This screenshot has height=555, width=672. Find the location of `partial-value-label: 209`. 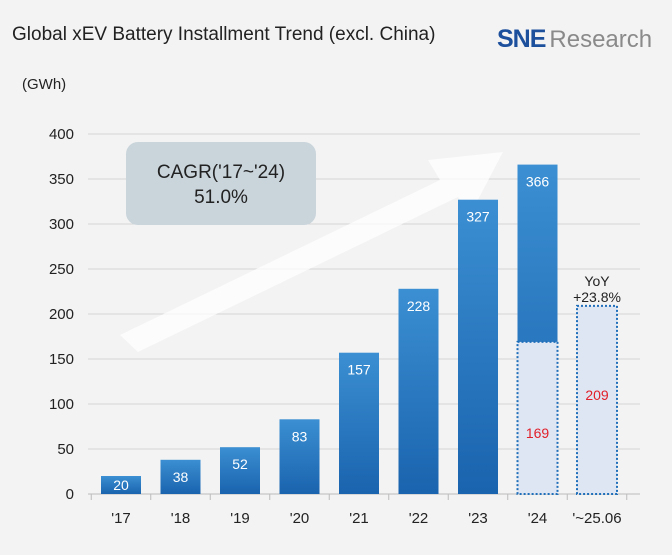

partial-value-label: 209 is located at coordinates (597, 395).